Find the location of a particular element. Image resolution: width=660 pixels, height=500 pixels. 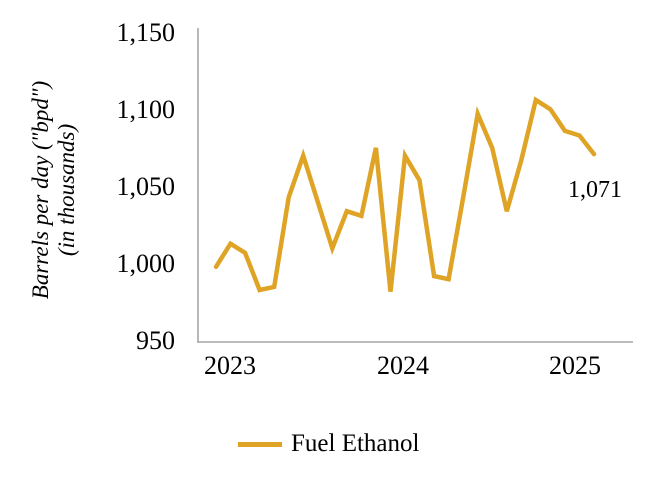

y-tick-950: 950 is located at coordinates (155, 340).